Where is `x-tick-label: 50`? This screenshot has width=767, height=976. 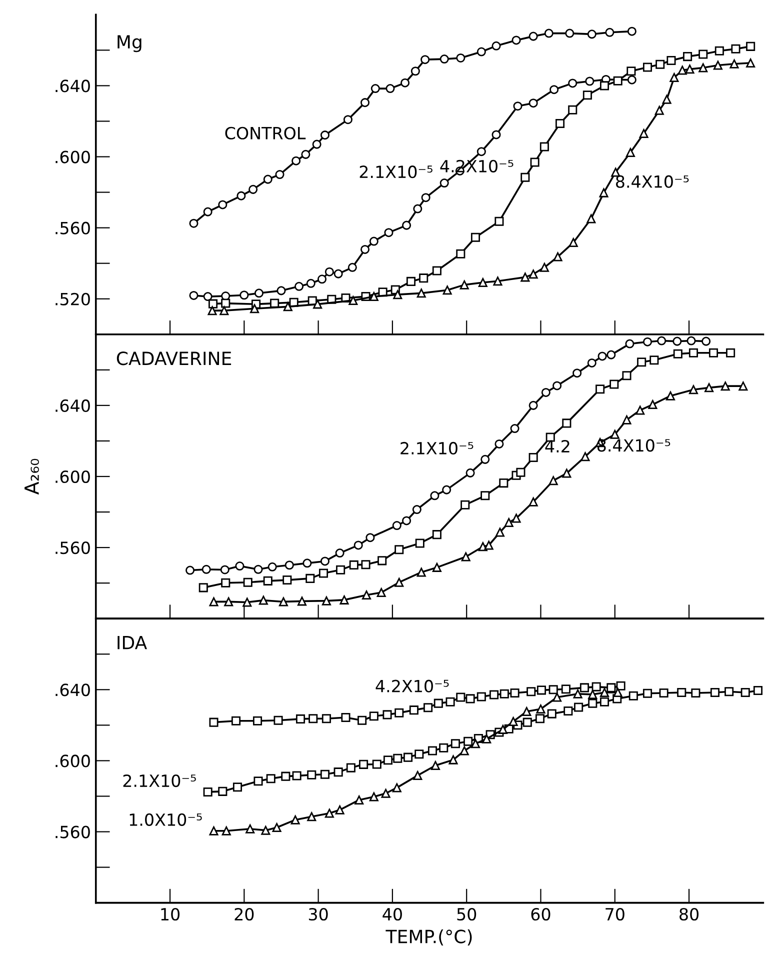
x-tick-label: 50 is located at coordinates (466, 914).